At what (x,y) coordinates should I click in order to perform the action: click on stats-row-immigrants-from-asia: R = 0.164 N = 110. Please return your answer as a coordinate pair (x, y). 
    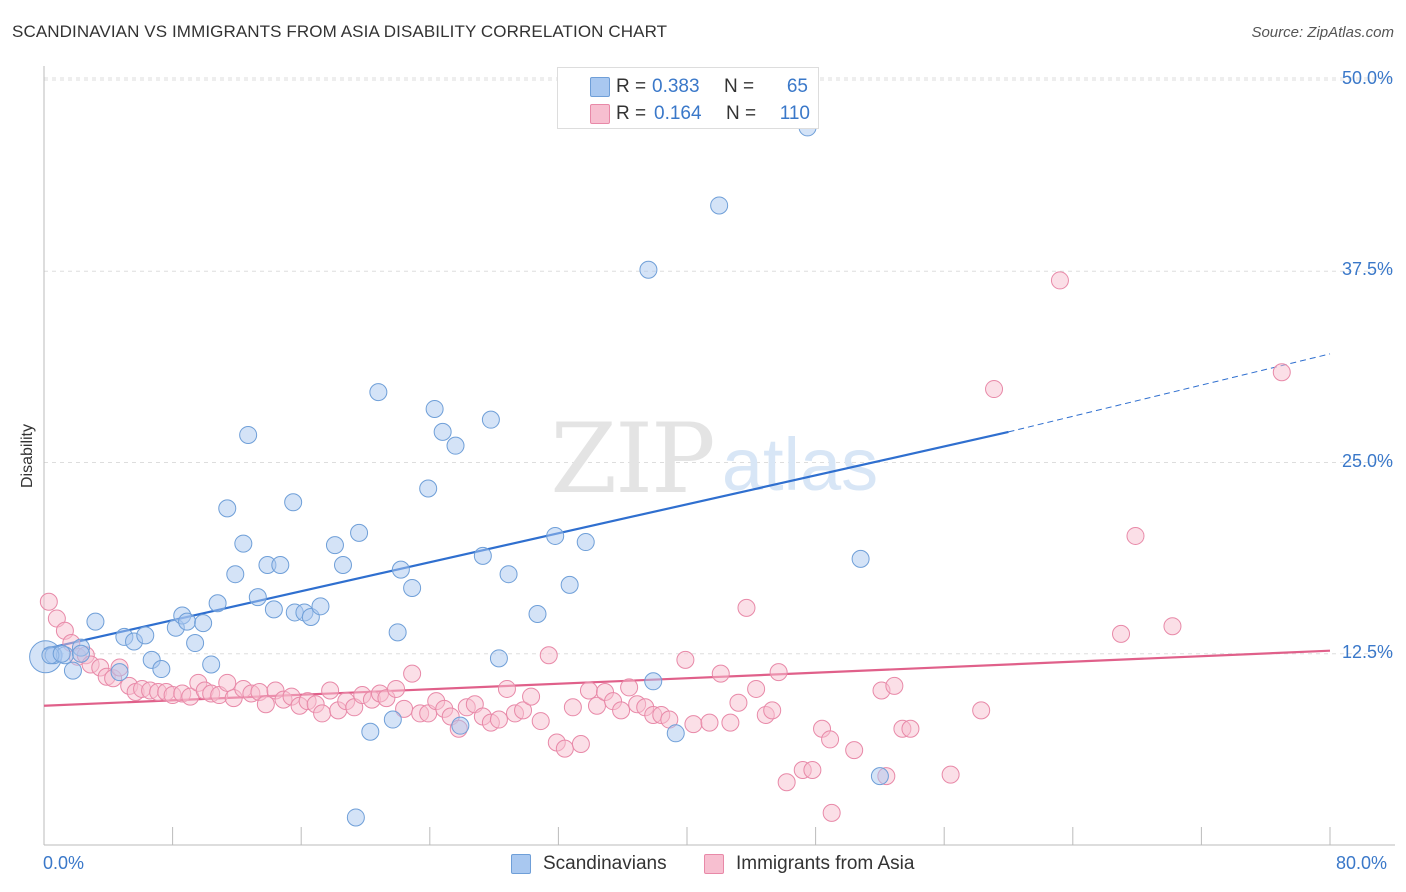
    Looking at the image, I should click on (700, 114).